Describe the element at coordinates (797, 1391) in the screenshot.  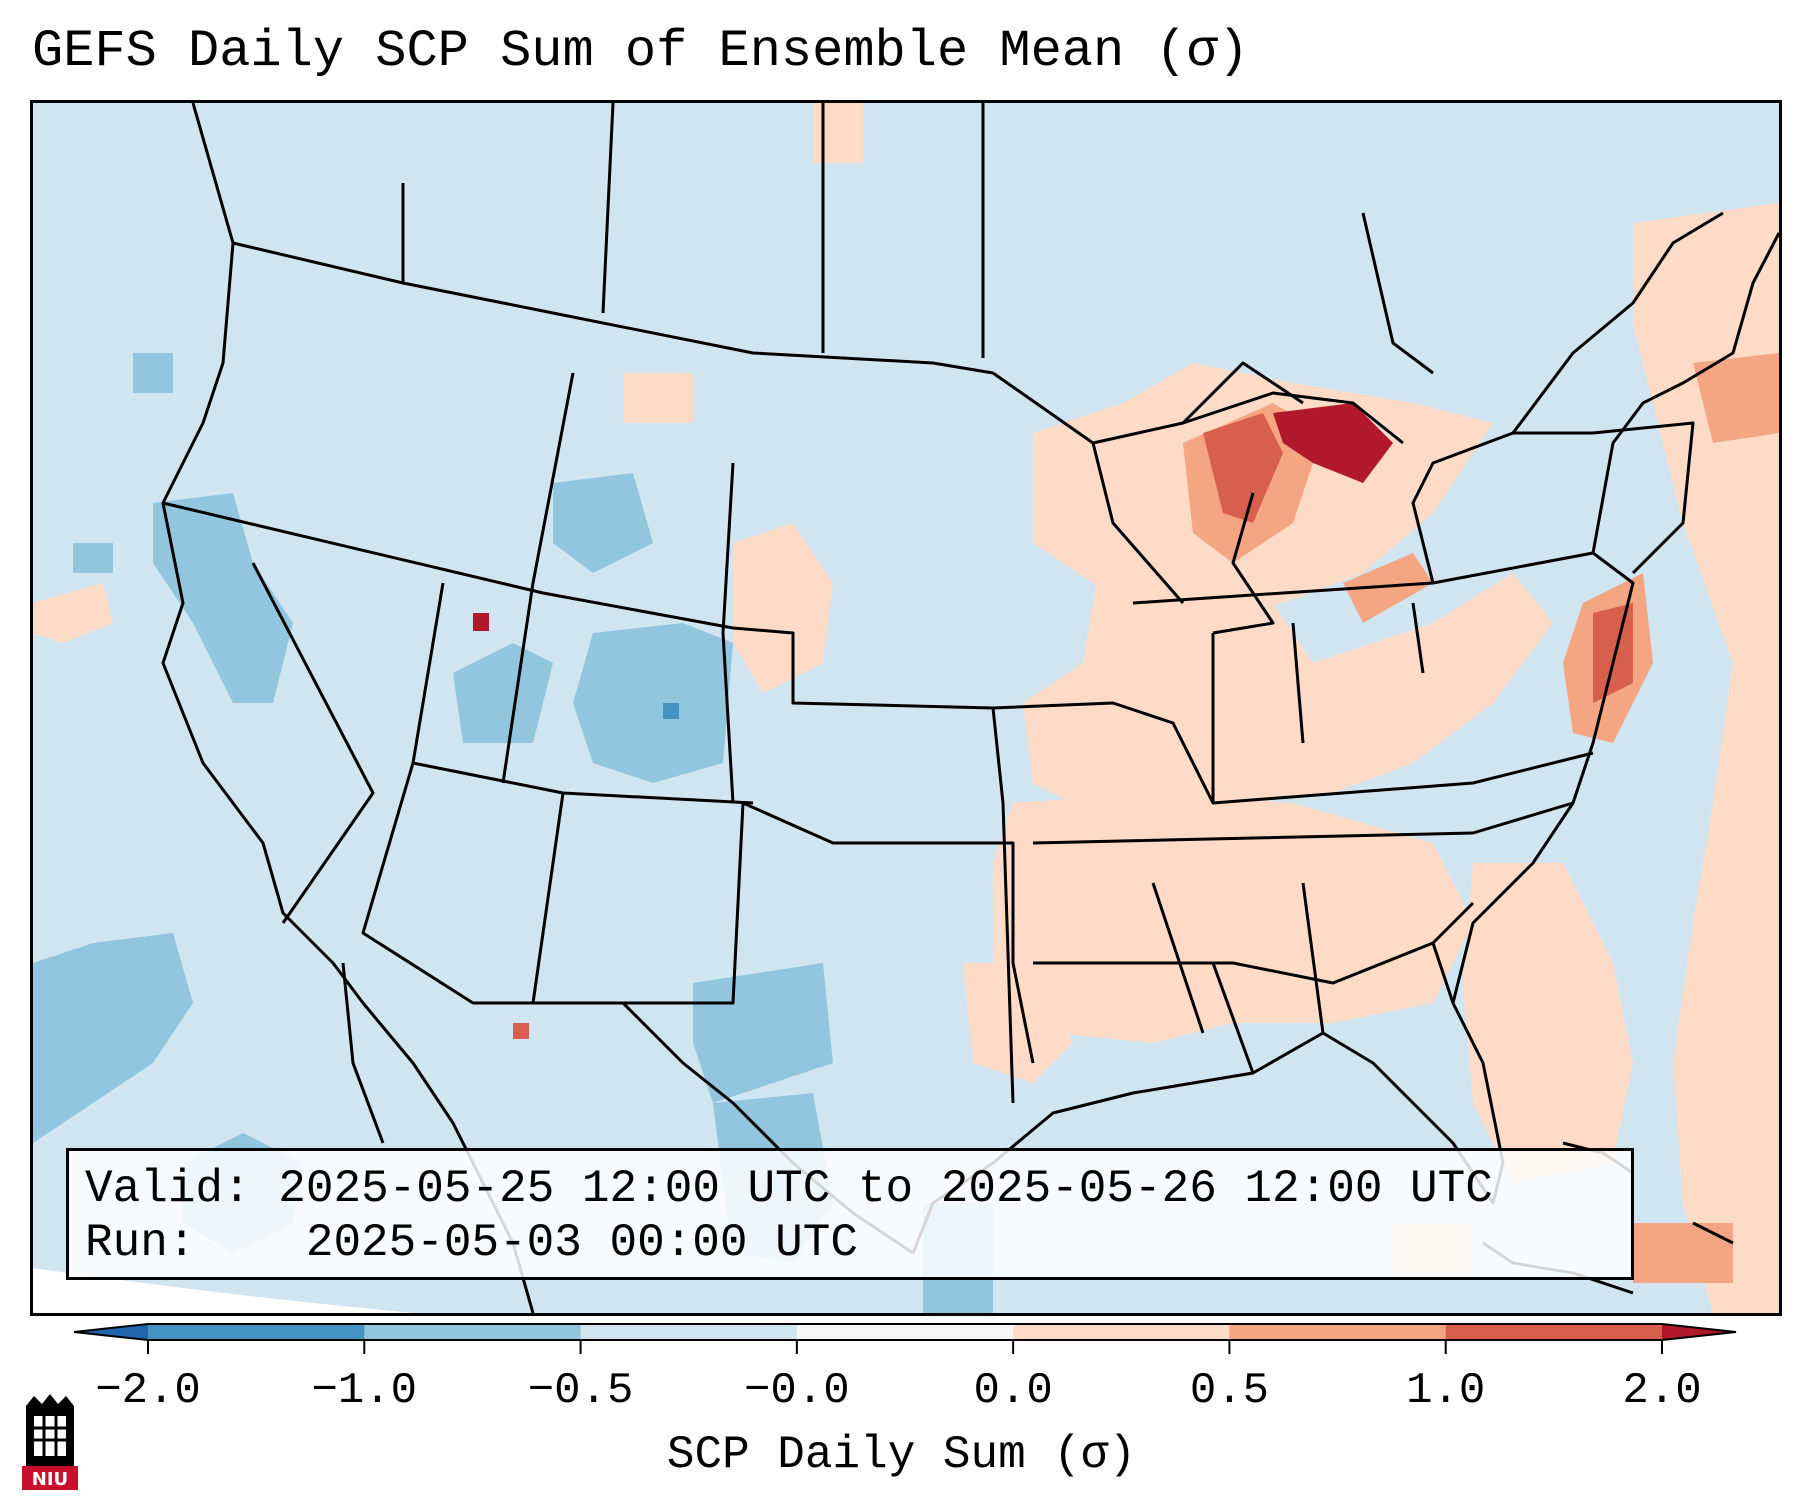
I see `colorbar-tick-label: −0.0` at that location.